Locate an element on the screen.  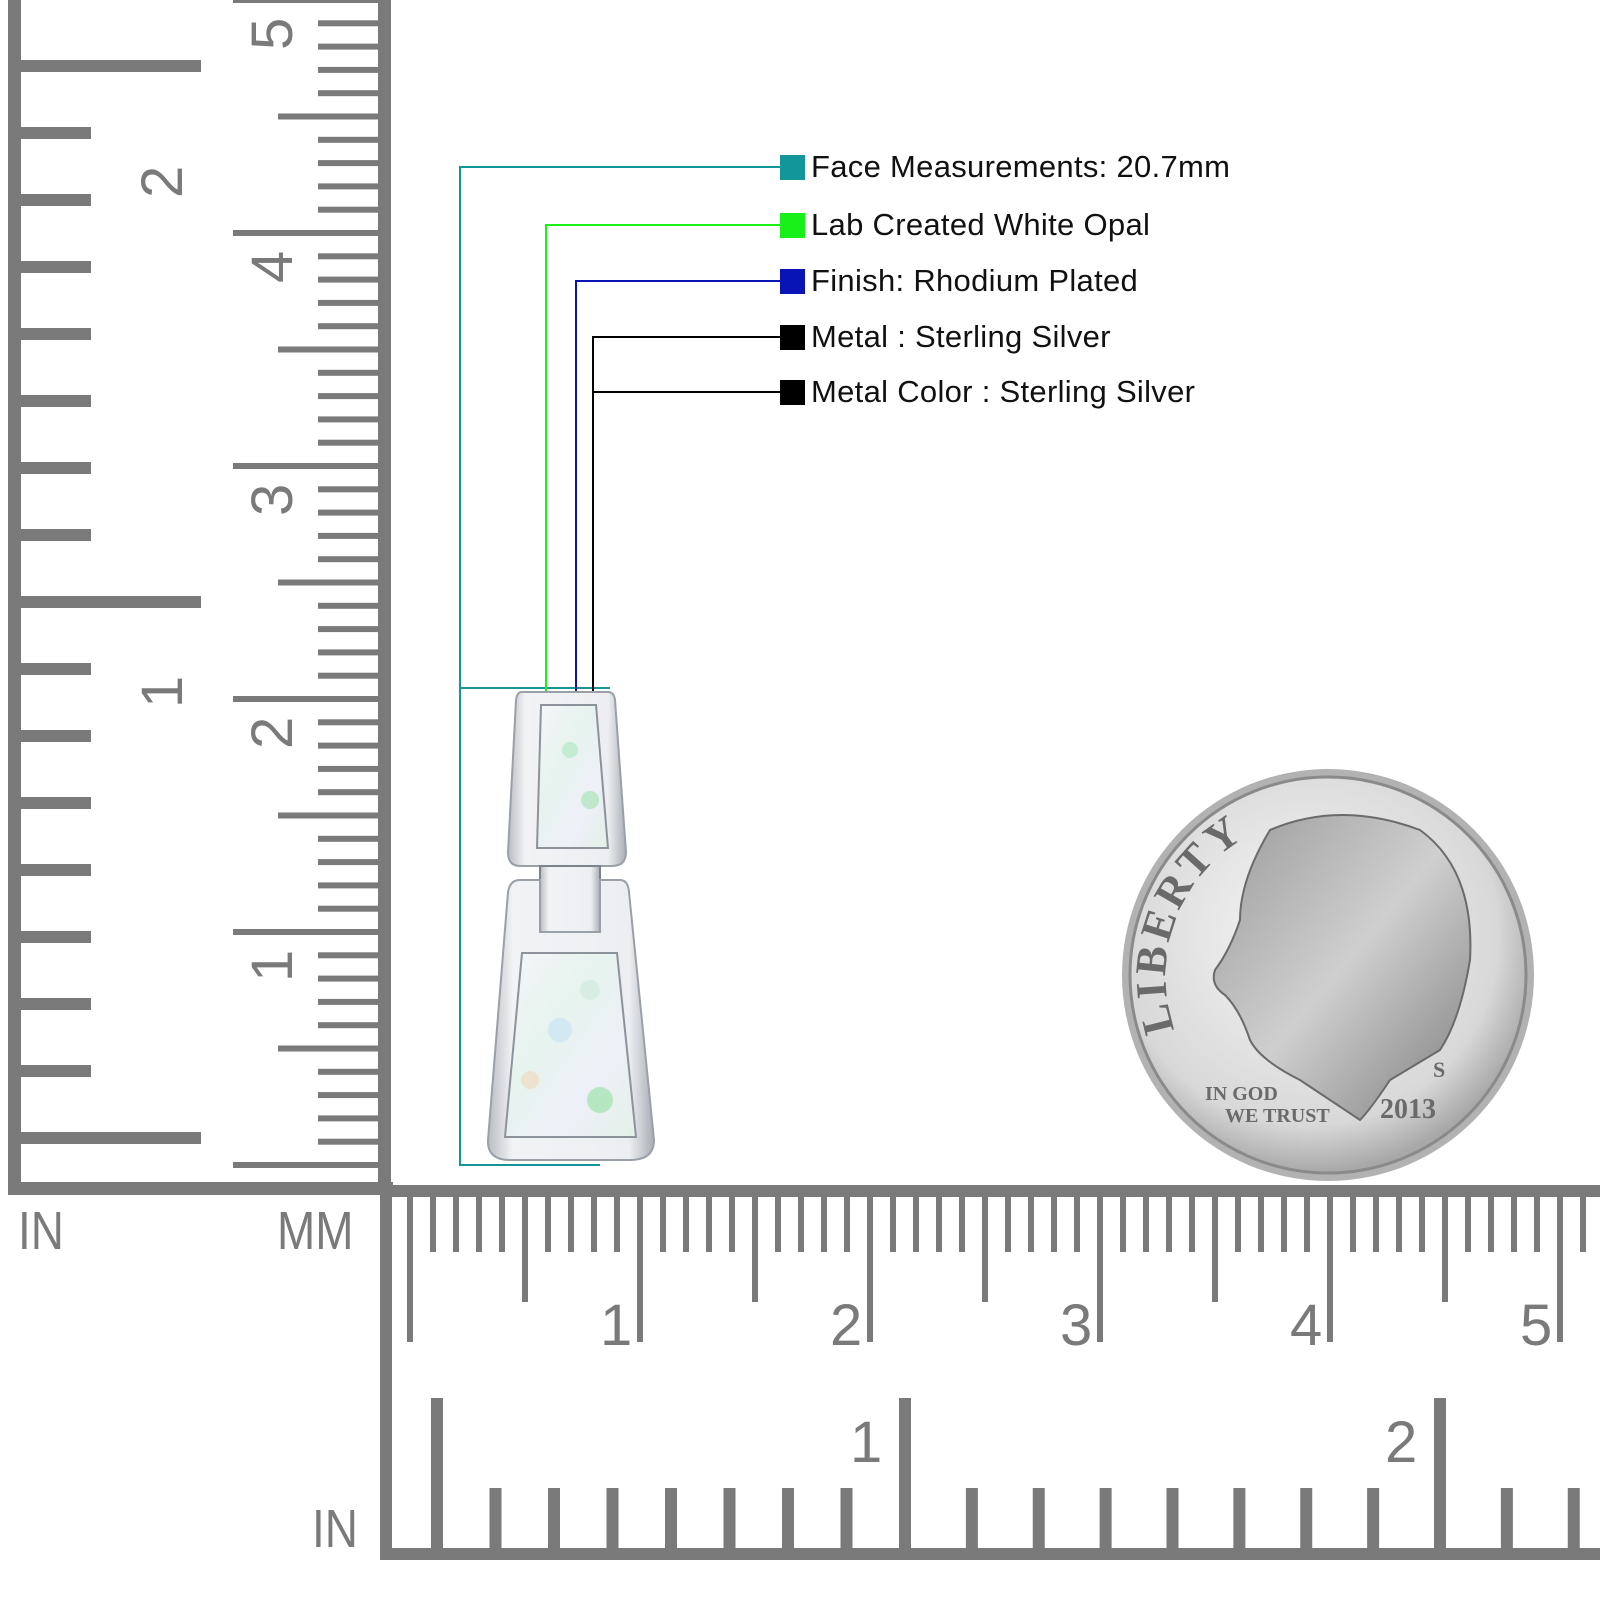
legend-metal-color: Metal Color : Sterling Silver is located at coordinates (987, 391).